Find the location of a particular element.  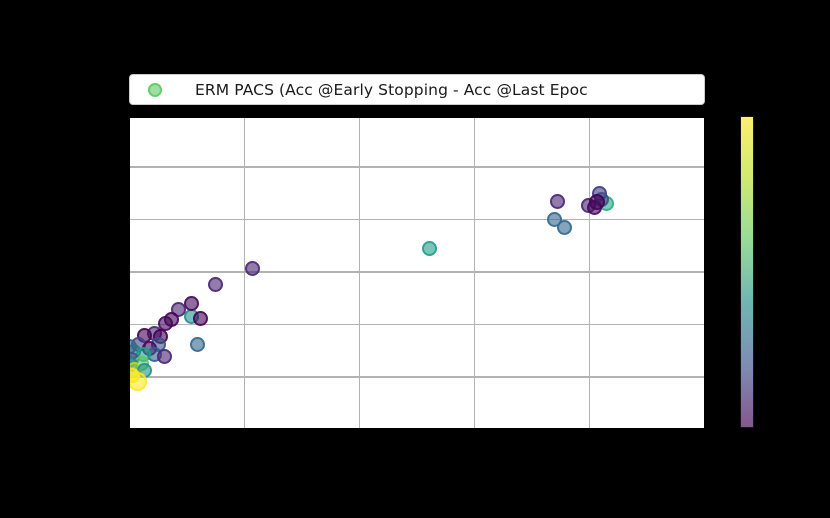

colorbar-gradient is located at coordinates (747, 272).